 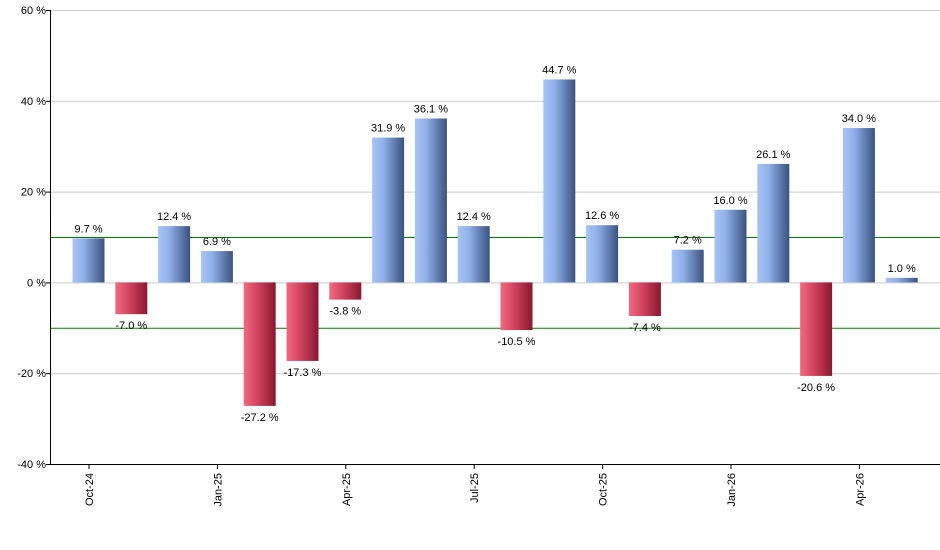 What do you see at coordinates (559, 70) in the screenshot?
I see `bar-value-label: 44.7 %` at bounding box center [559, 70].